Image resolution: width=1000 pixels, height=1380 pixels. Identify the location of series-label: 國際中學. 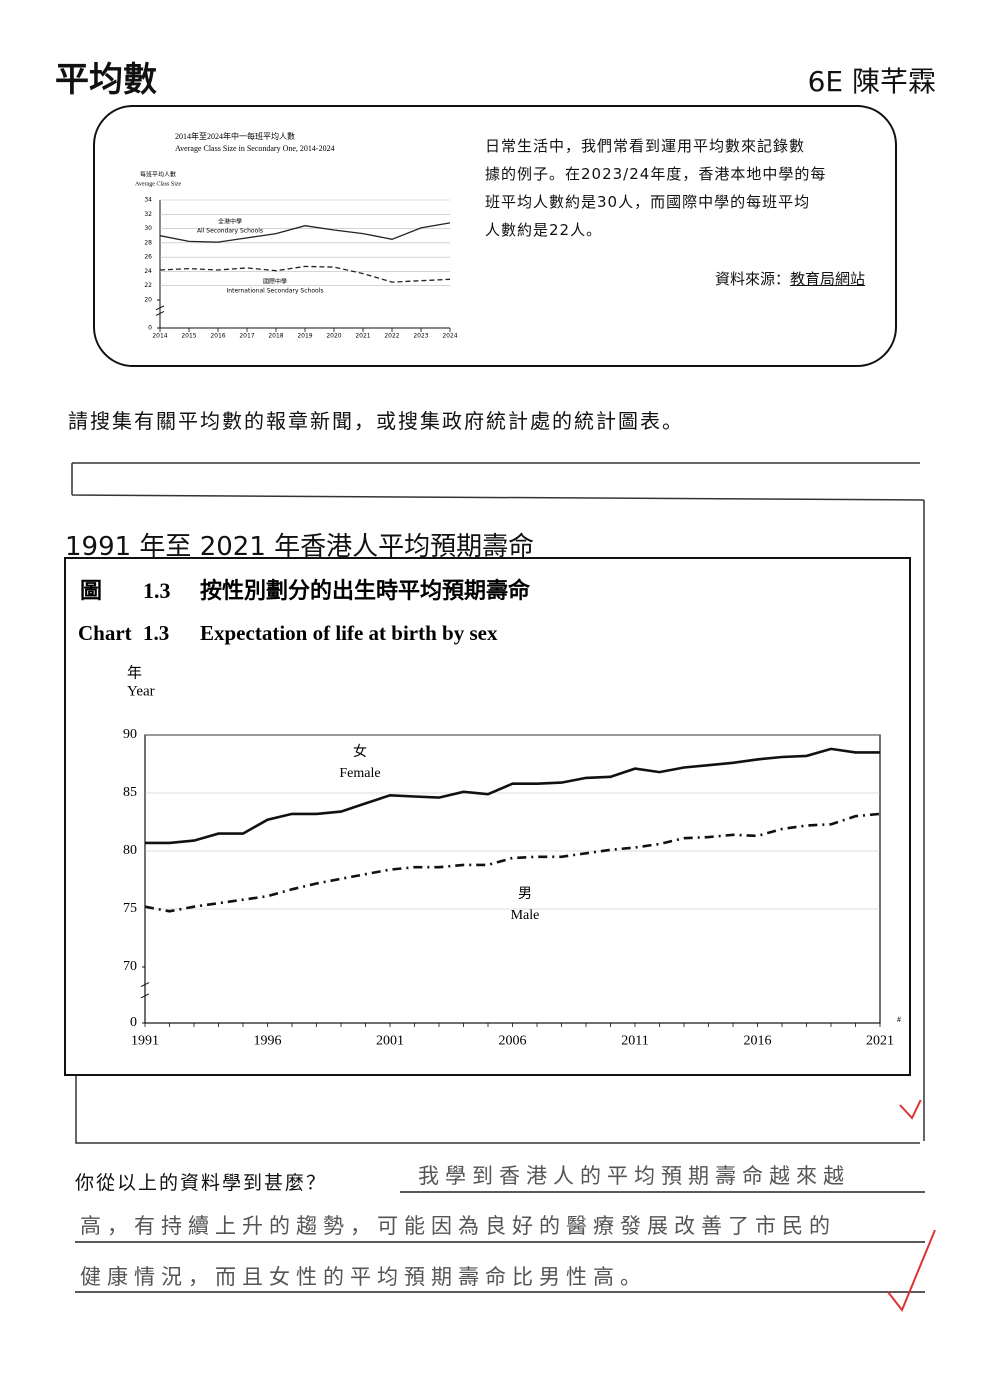
(275, 282).